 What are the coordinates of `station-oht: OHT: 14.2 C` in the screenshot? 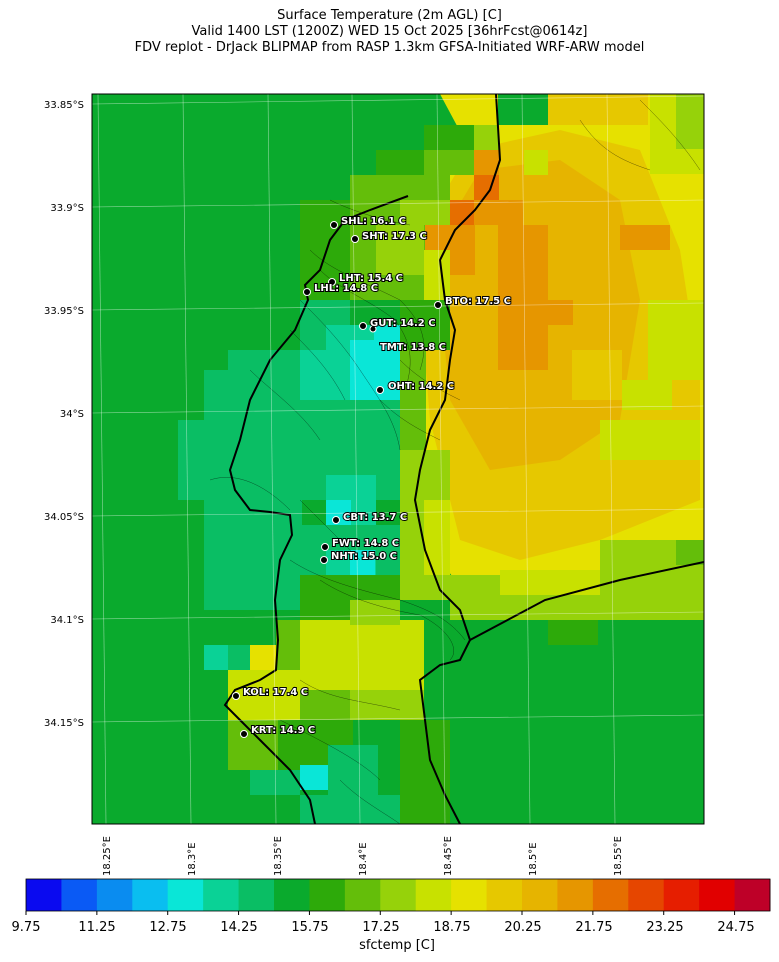 It's located at (415, 387).